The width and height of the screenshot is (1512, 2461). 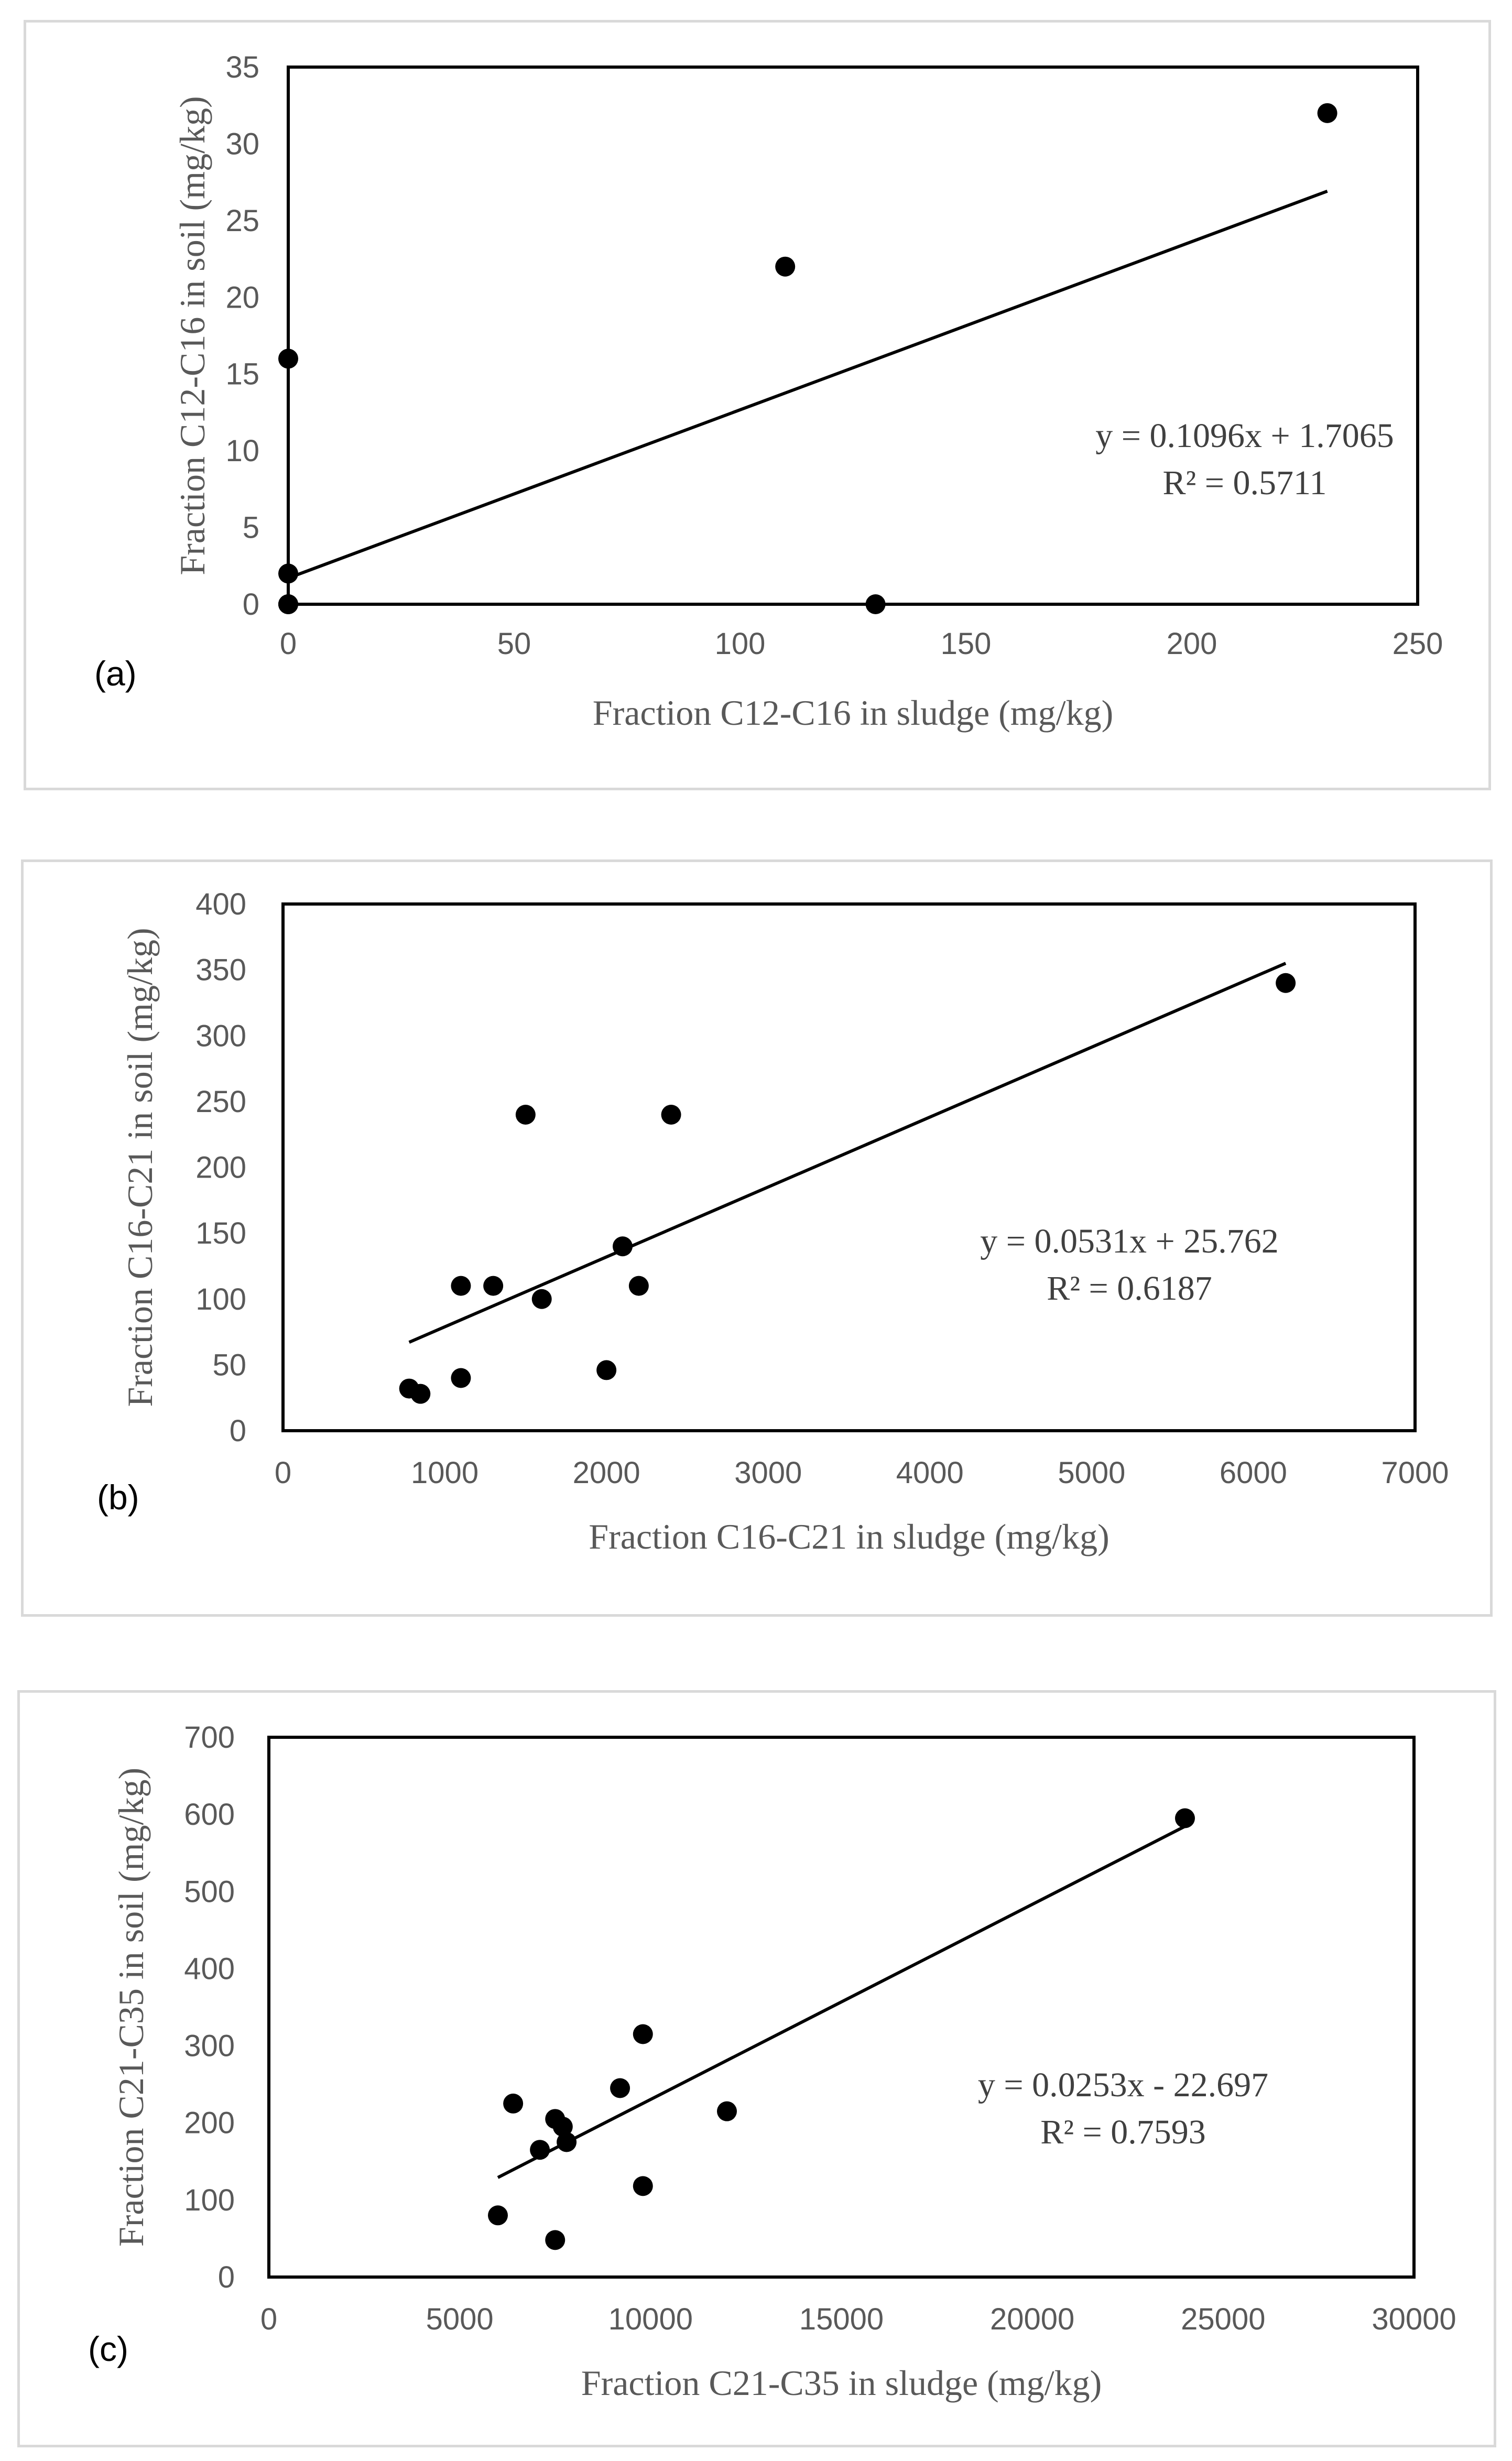 I want to click on y-tick-label: 5, so click(x=251, y=528).